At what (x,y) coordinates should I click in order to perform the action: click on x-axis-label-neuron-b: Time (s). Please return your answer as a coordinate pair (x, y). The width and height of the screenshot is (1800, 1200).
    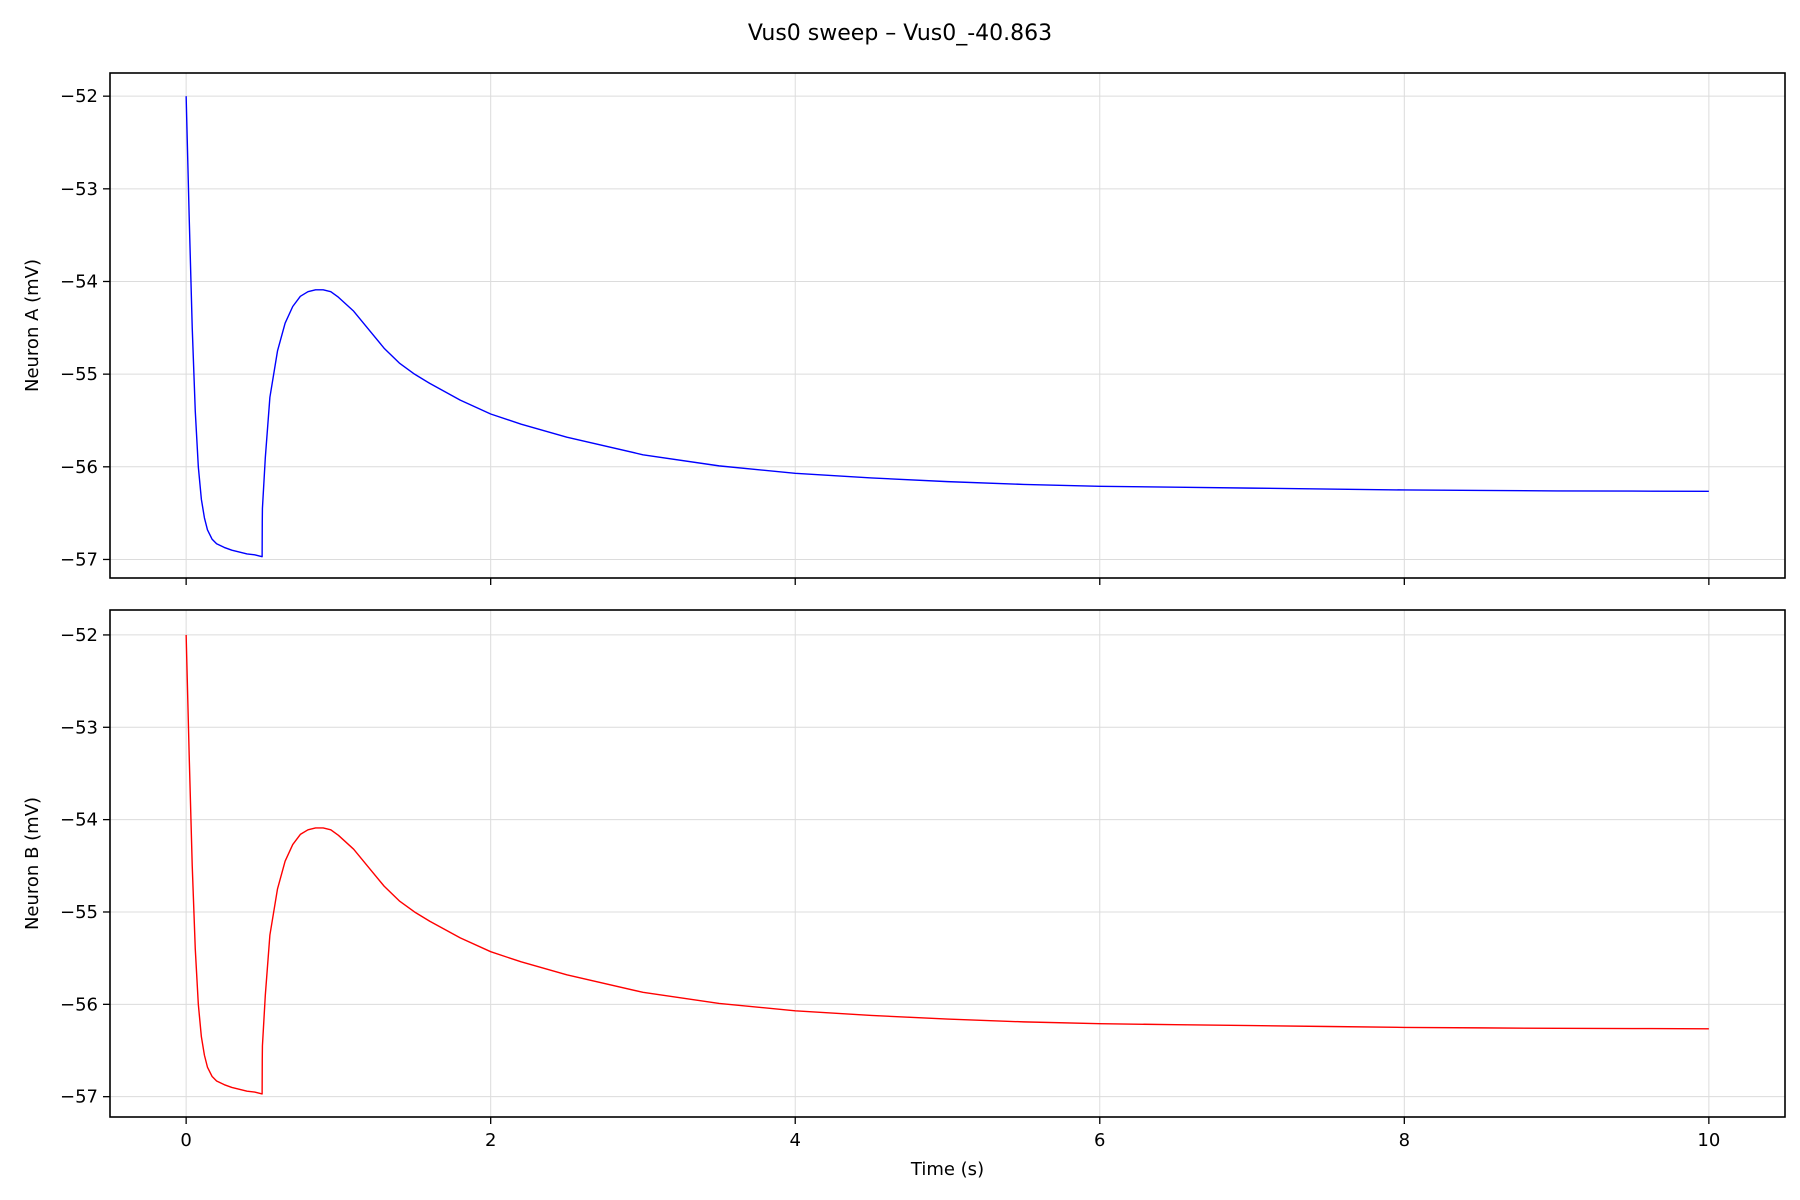
    Looking at the image, I should click on (947, 1169).